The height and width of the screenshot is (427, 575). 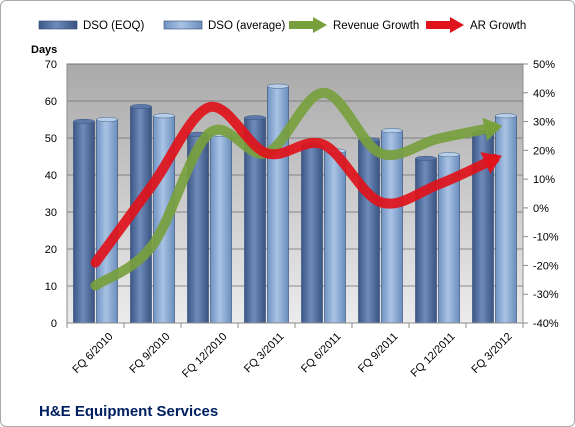 I want to click on y2-tick-label: 20%, so click(x=544, y=151).